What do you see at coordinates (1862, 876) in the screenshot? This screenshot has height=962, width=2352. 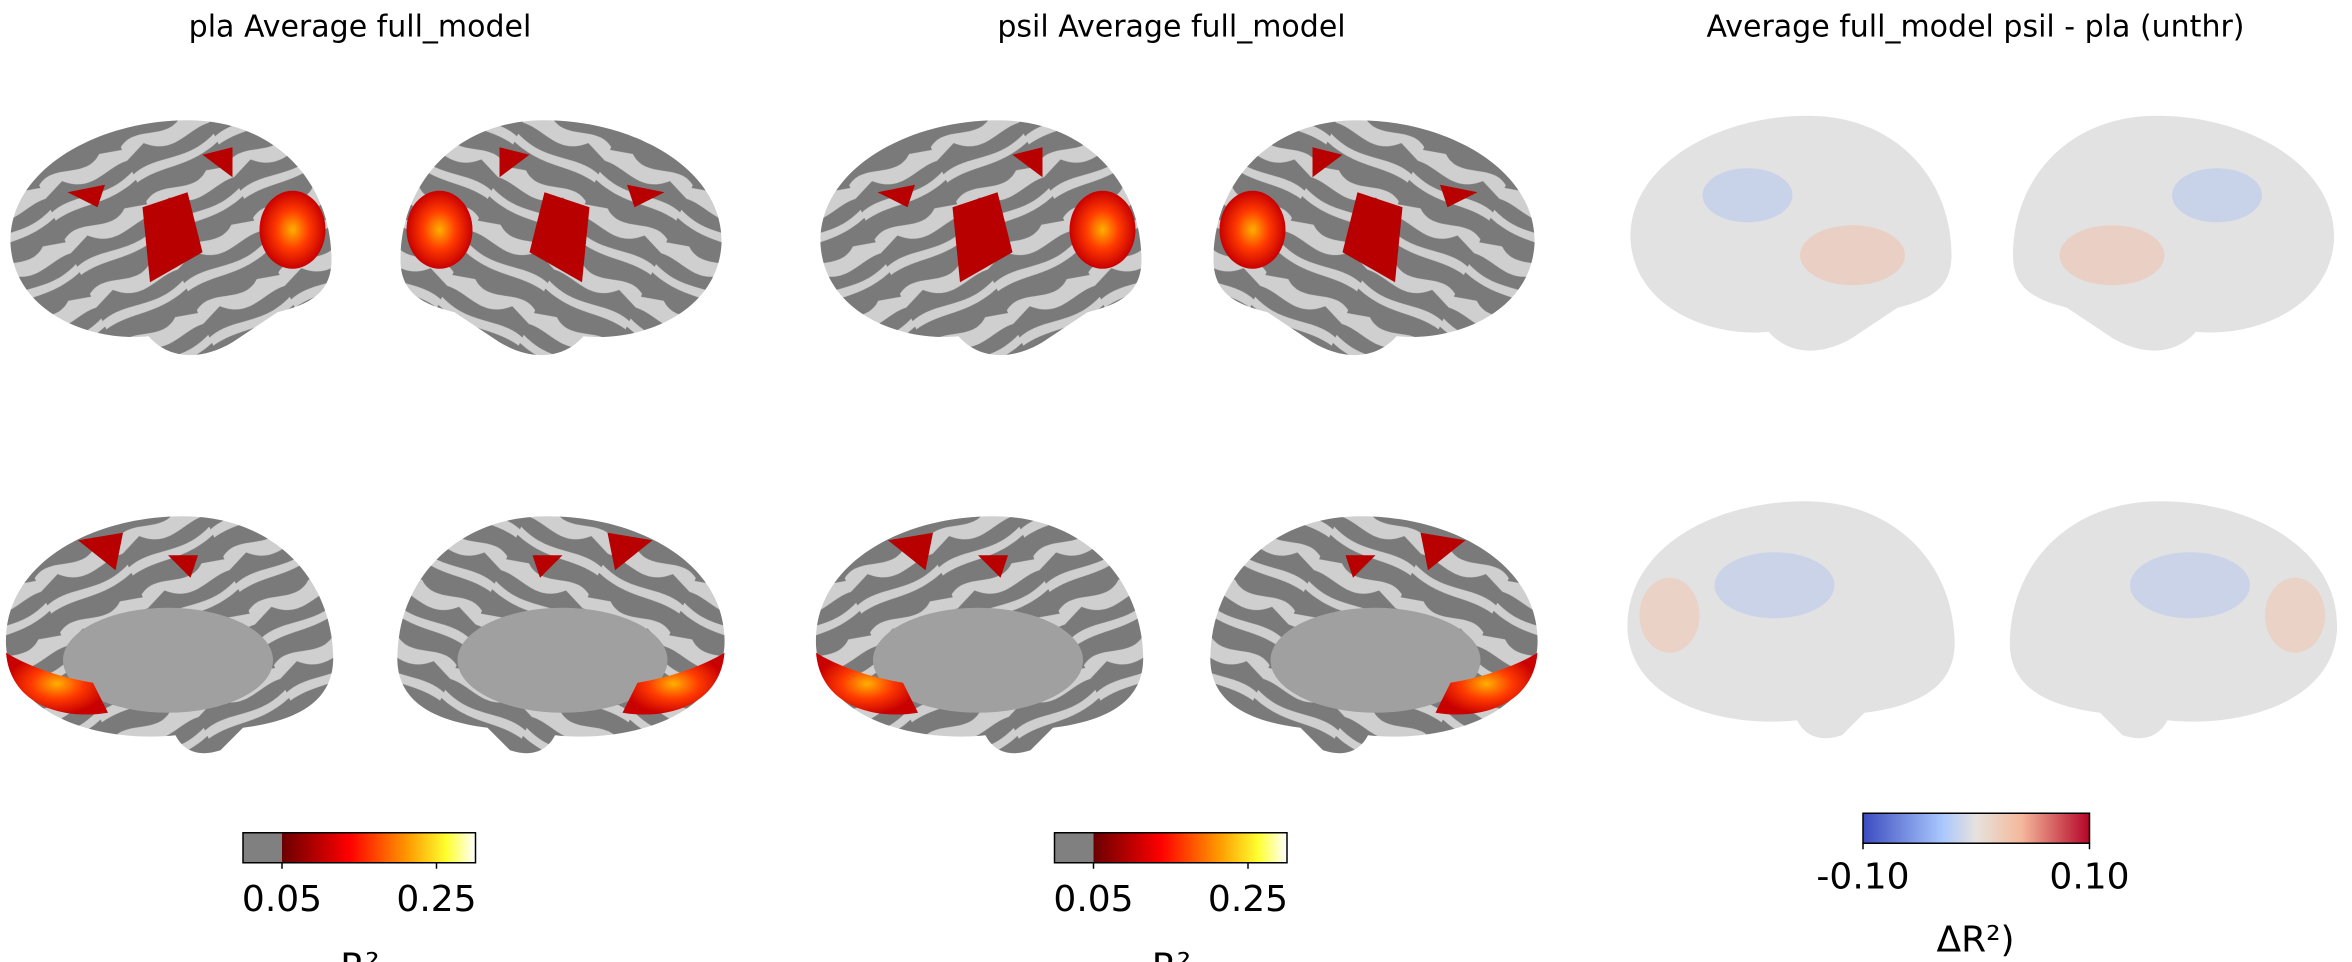 I see `tick-label: -0.10` at bounding box center [1862, 876].